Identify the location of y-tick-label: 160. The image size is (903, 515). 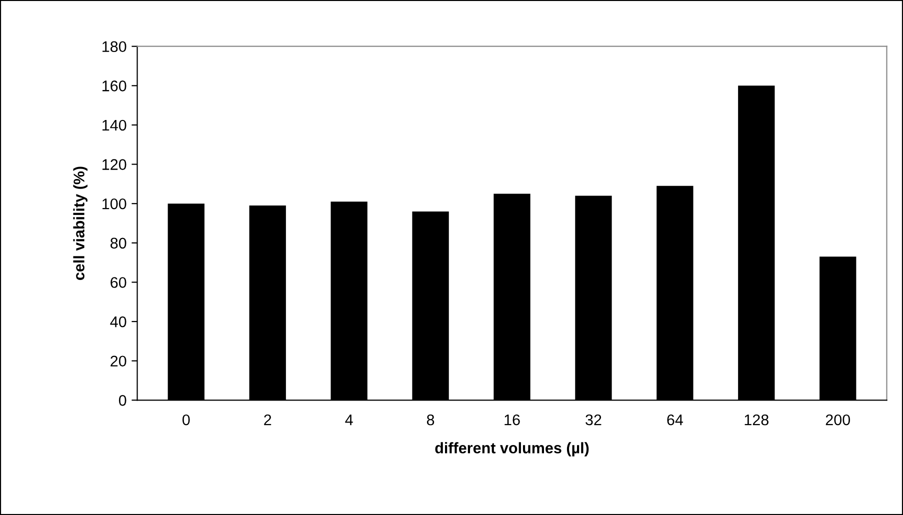
(114, 86).